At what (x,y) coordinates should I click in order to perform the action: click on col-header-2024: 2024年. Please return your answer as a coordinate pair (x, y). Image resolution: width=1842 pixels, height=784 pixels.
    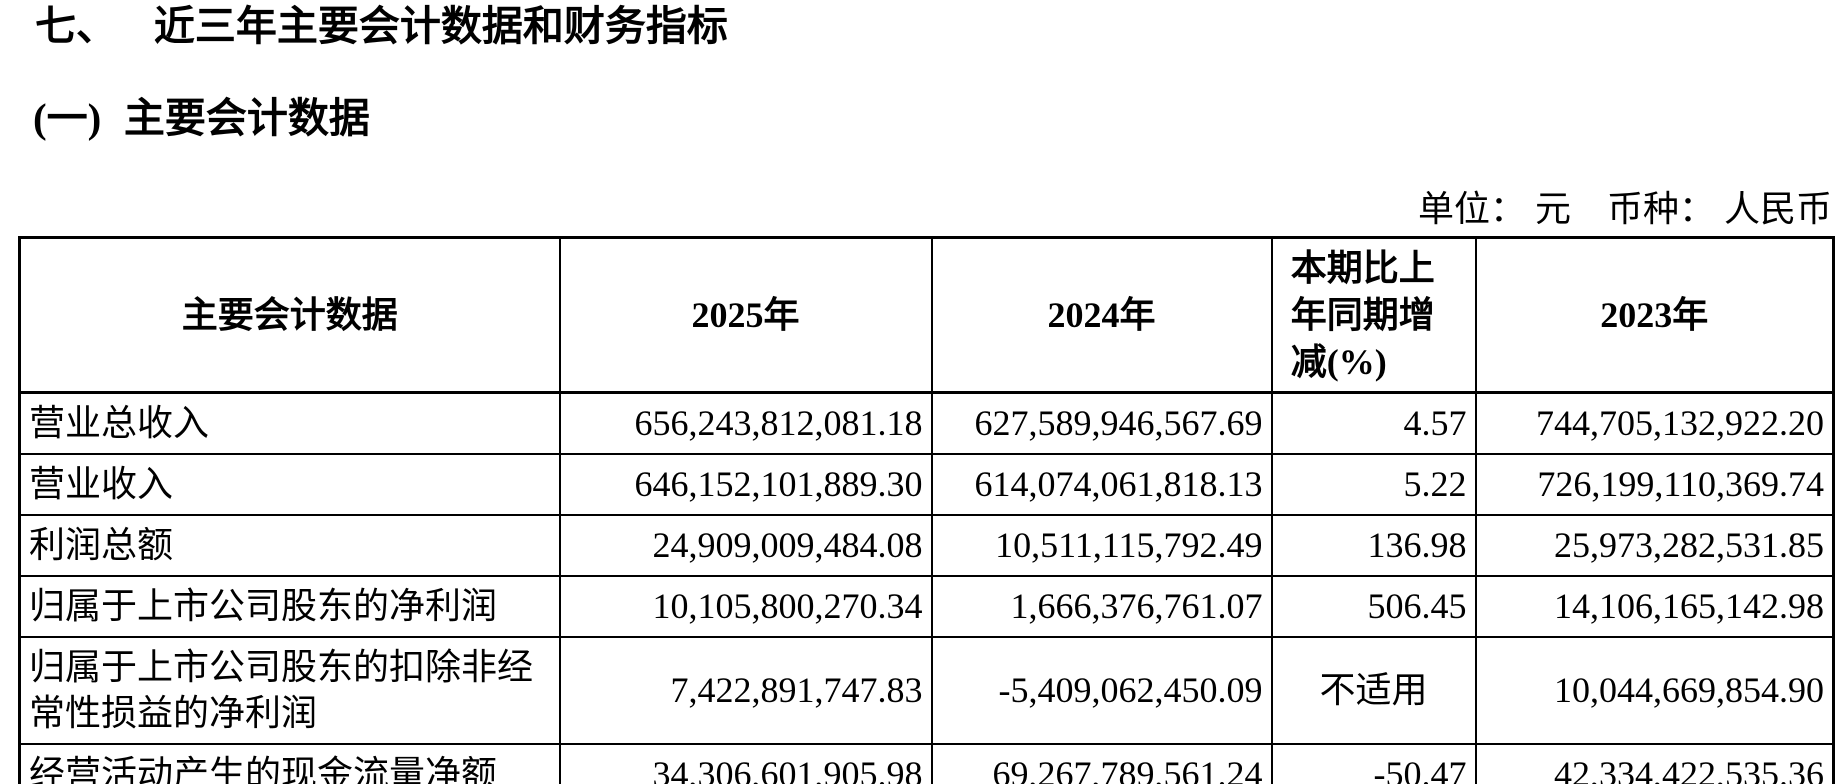
    Looking at the image, I should click on (1101, 315).